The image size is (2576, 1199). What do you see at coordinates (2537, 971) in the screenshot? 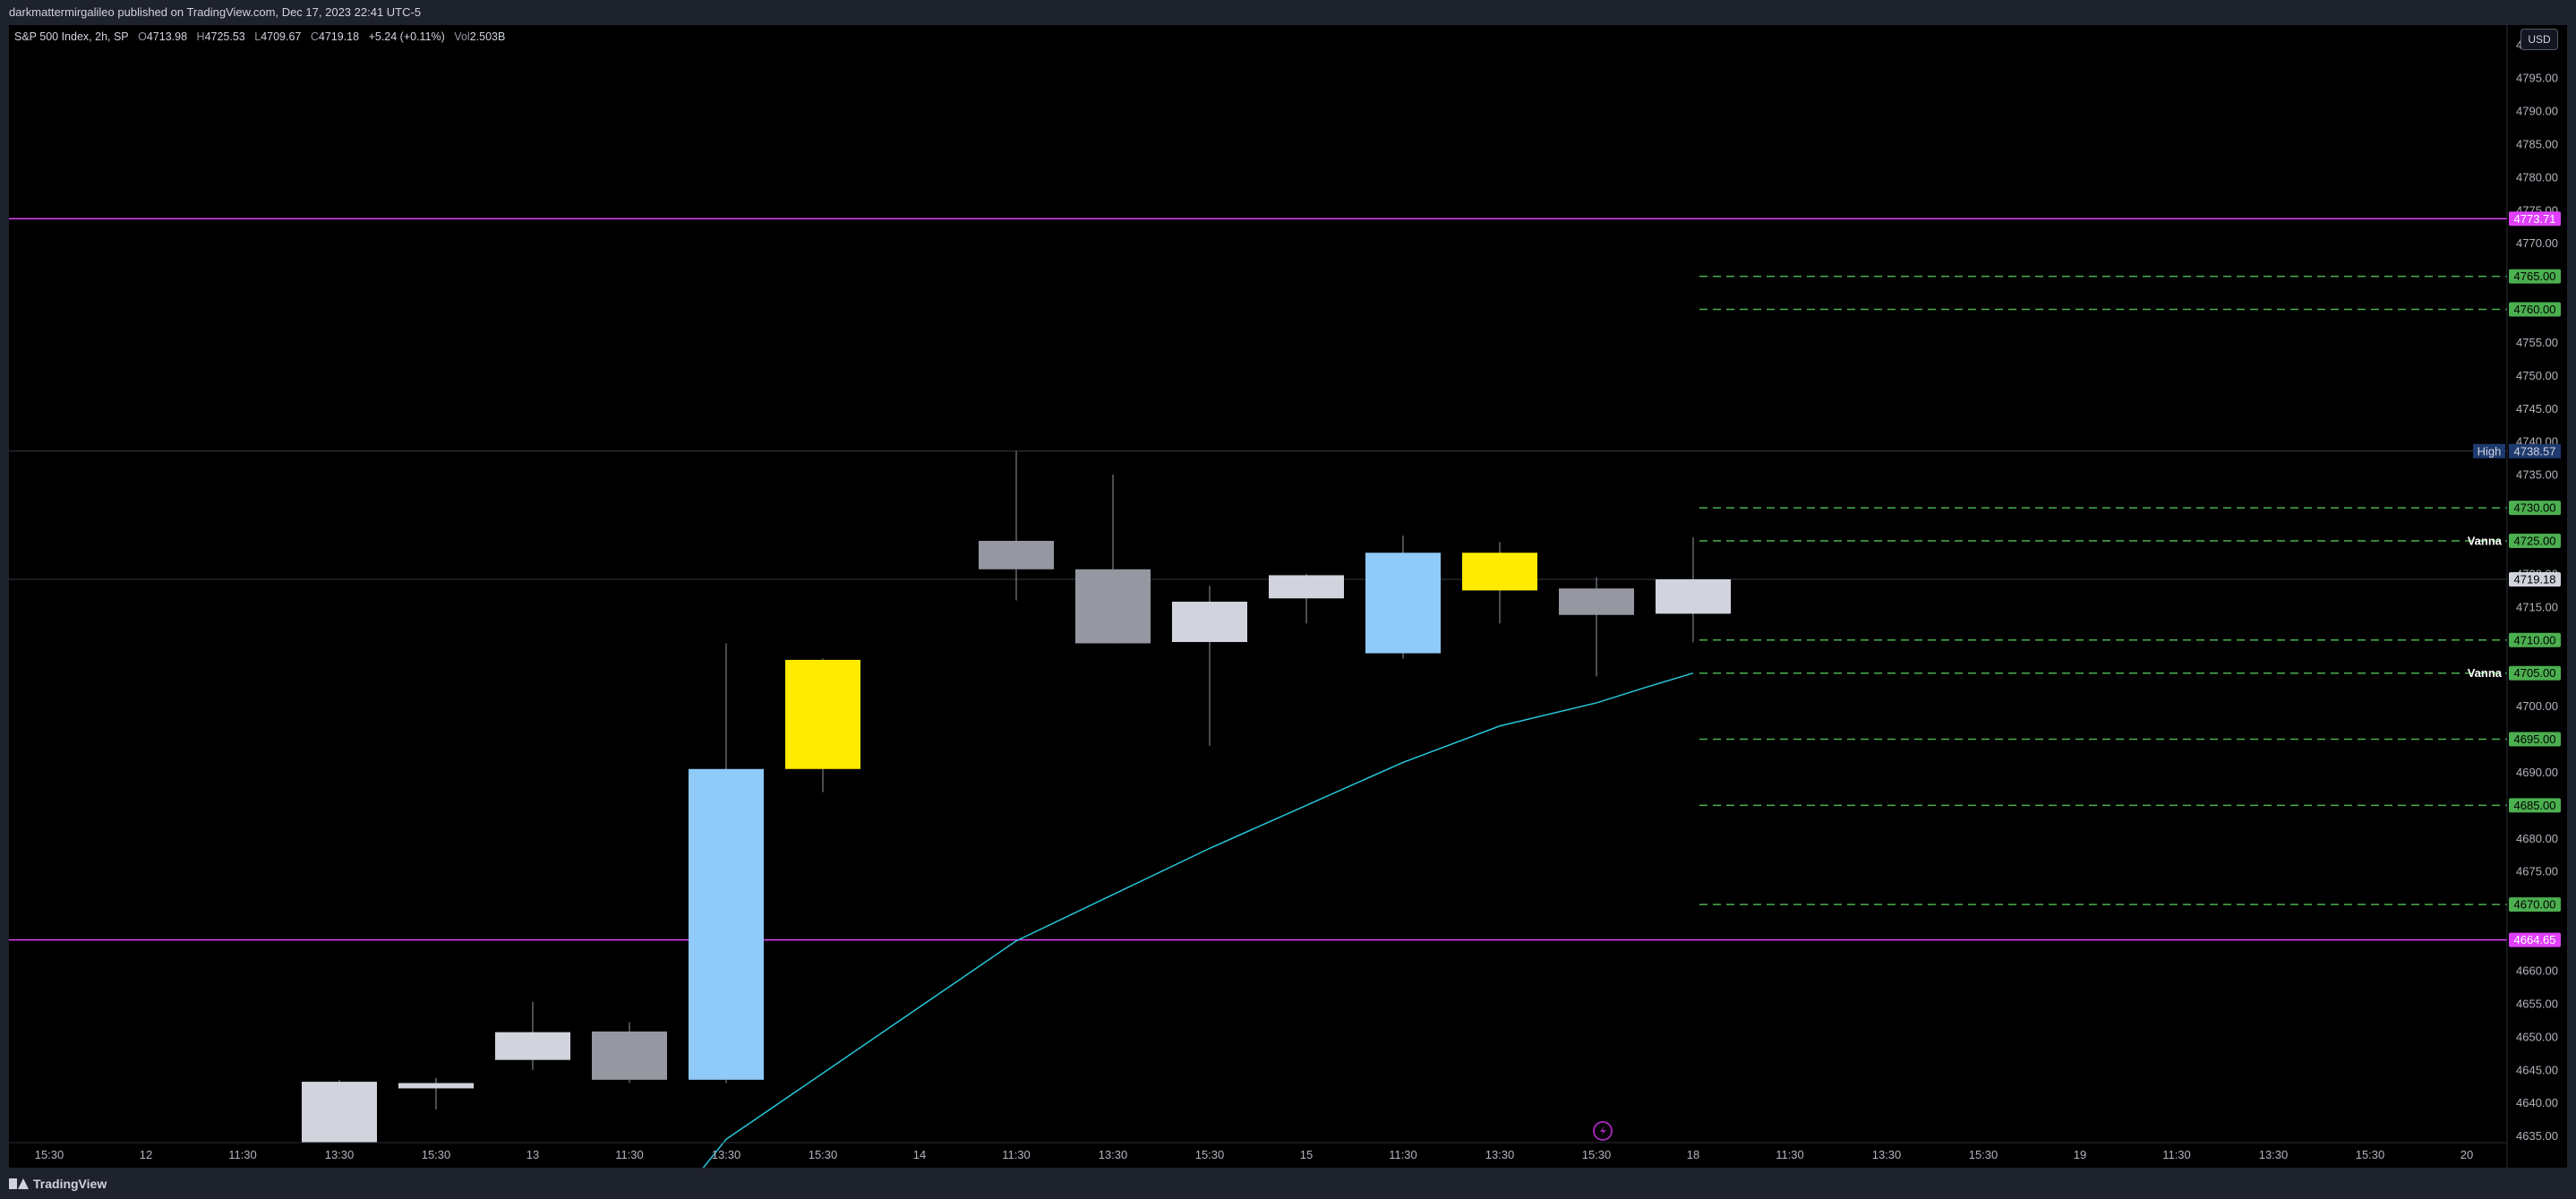
I see `price-tick-label: 4660.00` at bounding box center [2537, 971].